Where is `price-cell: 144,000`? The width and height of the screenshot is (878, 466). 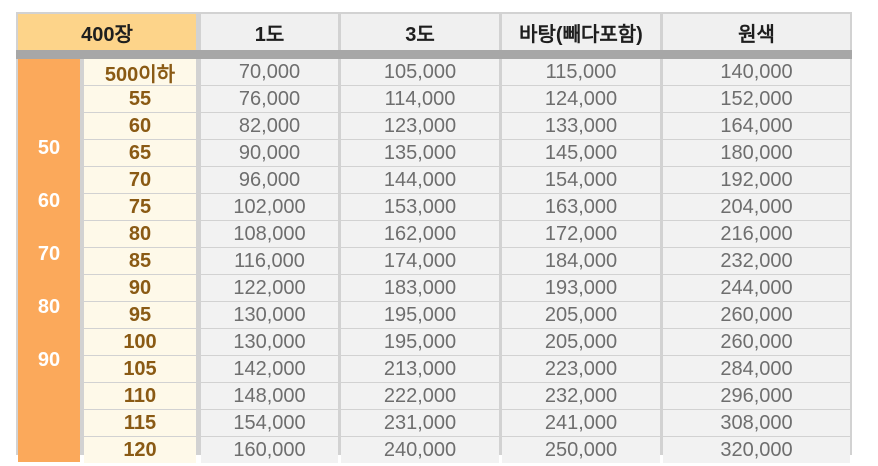 price-cell: 144,000 is located at coordinates (420, 180).